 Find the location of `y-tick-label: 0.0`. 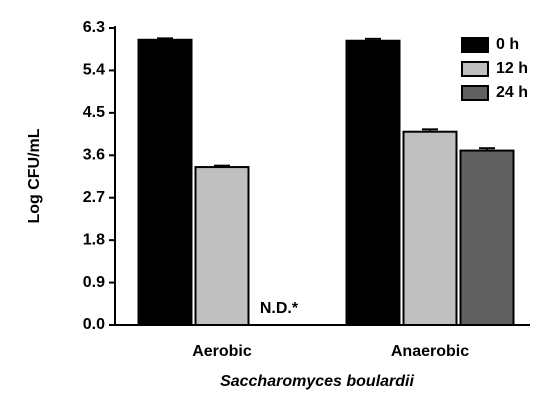

y-tick-label: 0.0 is located at coordinates (94, 324).